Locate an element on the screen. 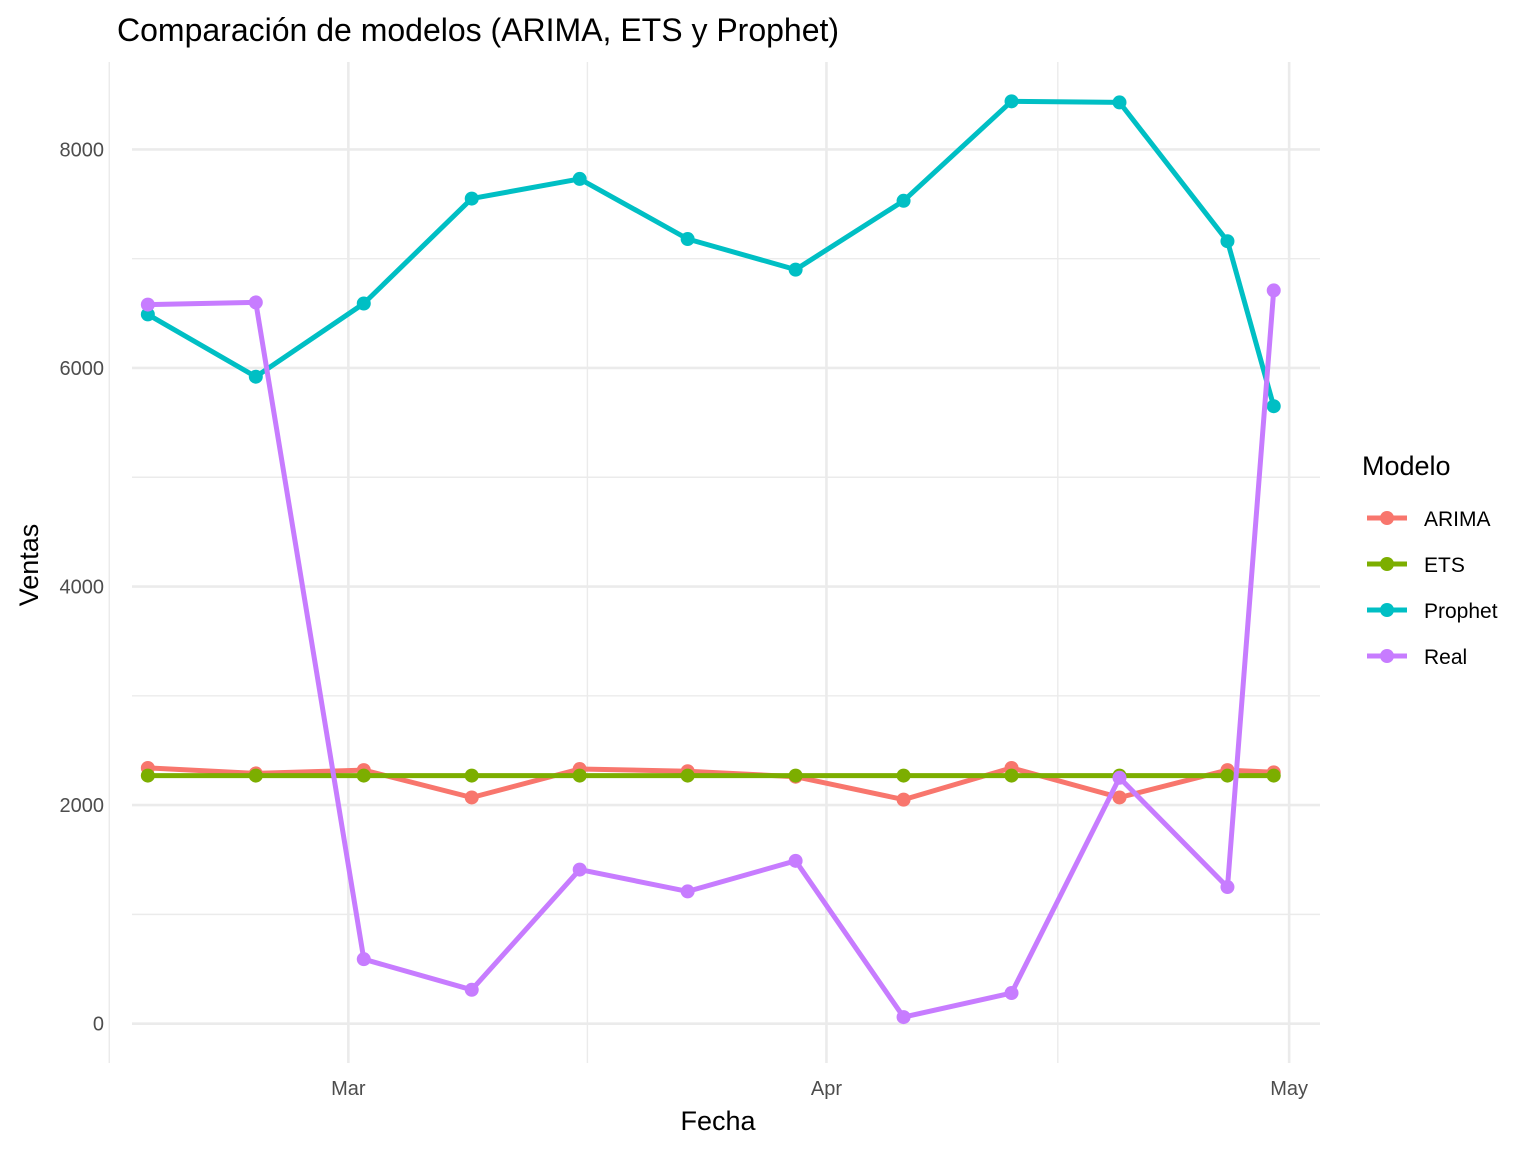 The height and width of the screenshot is (1152, 1536). x-tick-label: Mar is located at coordinates (348, 1089).